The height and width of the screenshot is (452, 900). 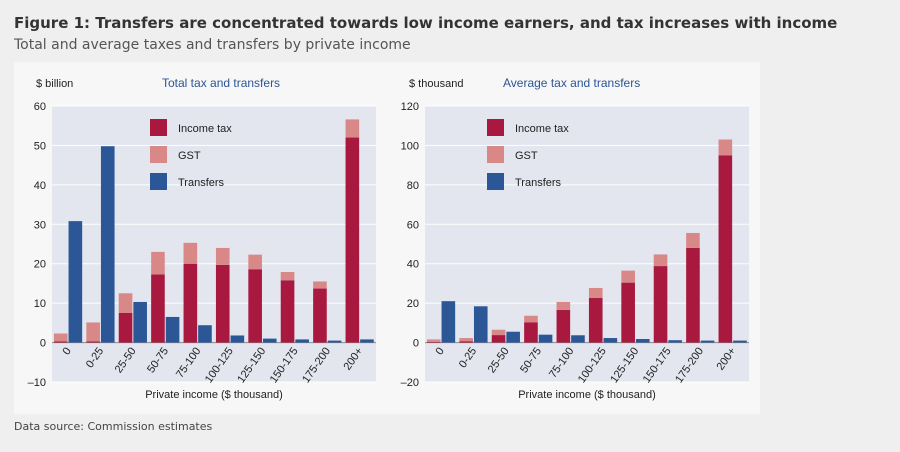 I want to click on legend-label: Transfers, so click(x=201, y=183).